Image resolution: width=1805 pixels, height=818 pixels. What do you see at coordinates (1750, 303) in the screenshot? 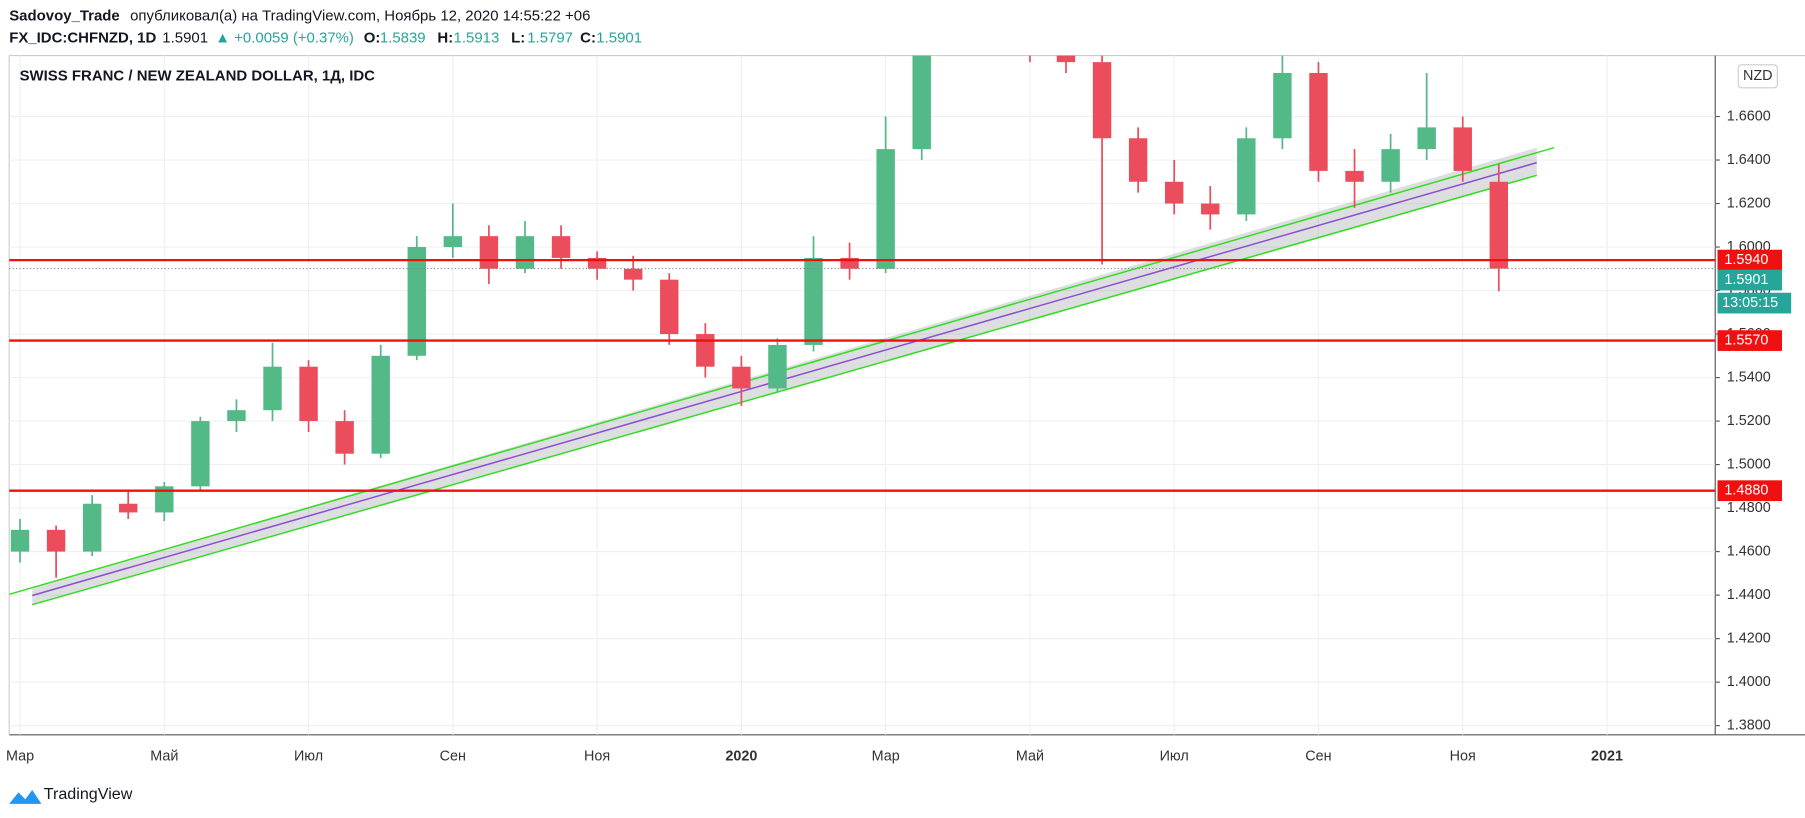
I see `countdown: 13:05:15` at bounding box center [1750, 303].